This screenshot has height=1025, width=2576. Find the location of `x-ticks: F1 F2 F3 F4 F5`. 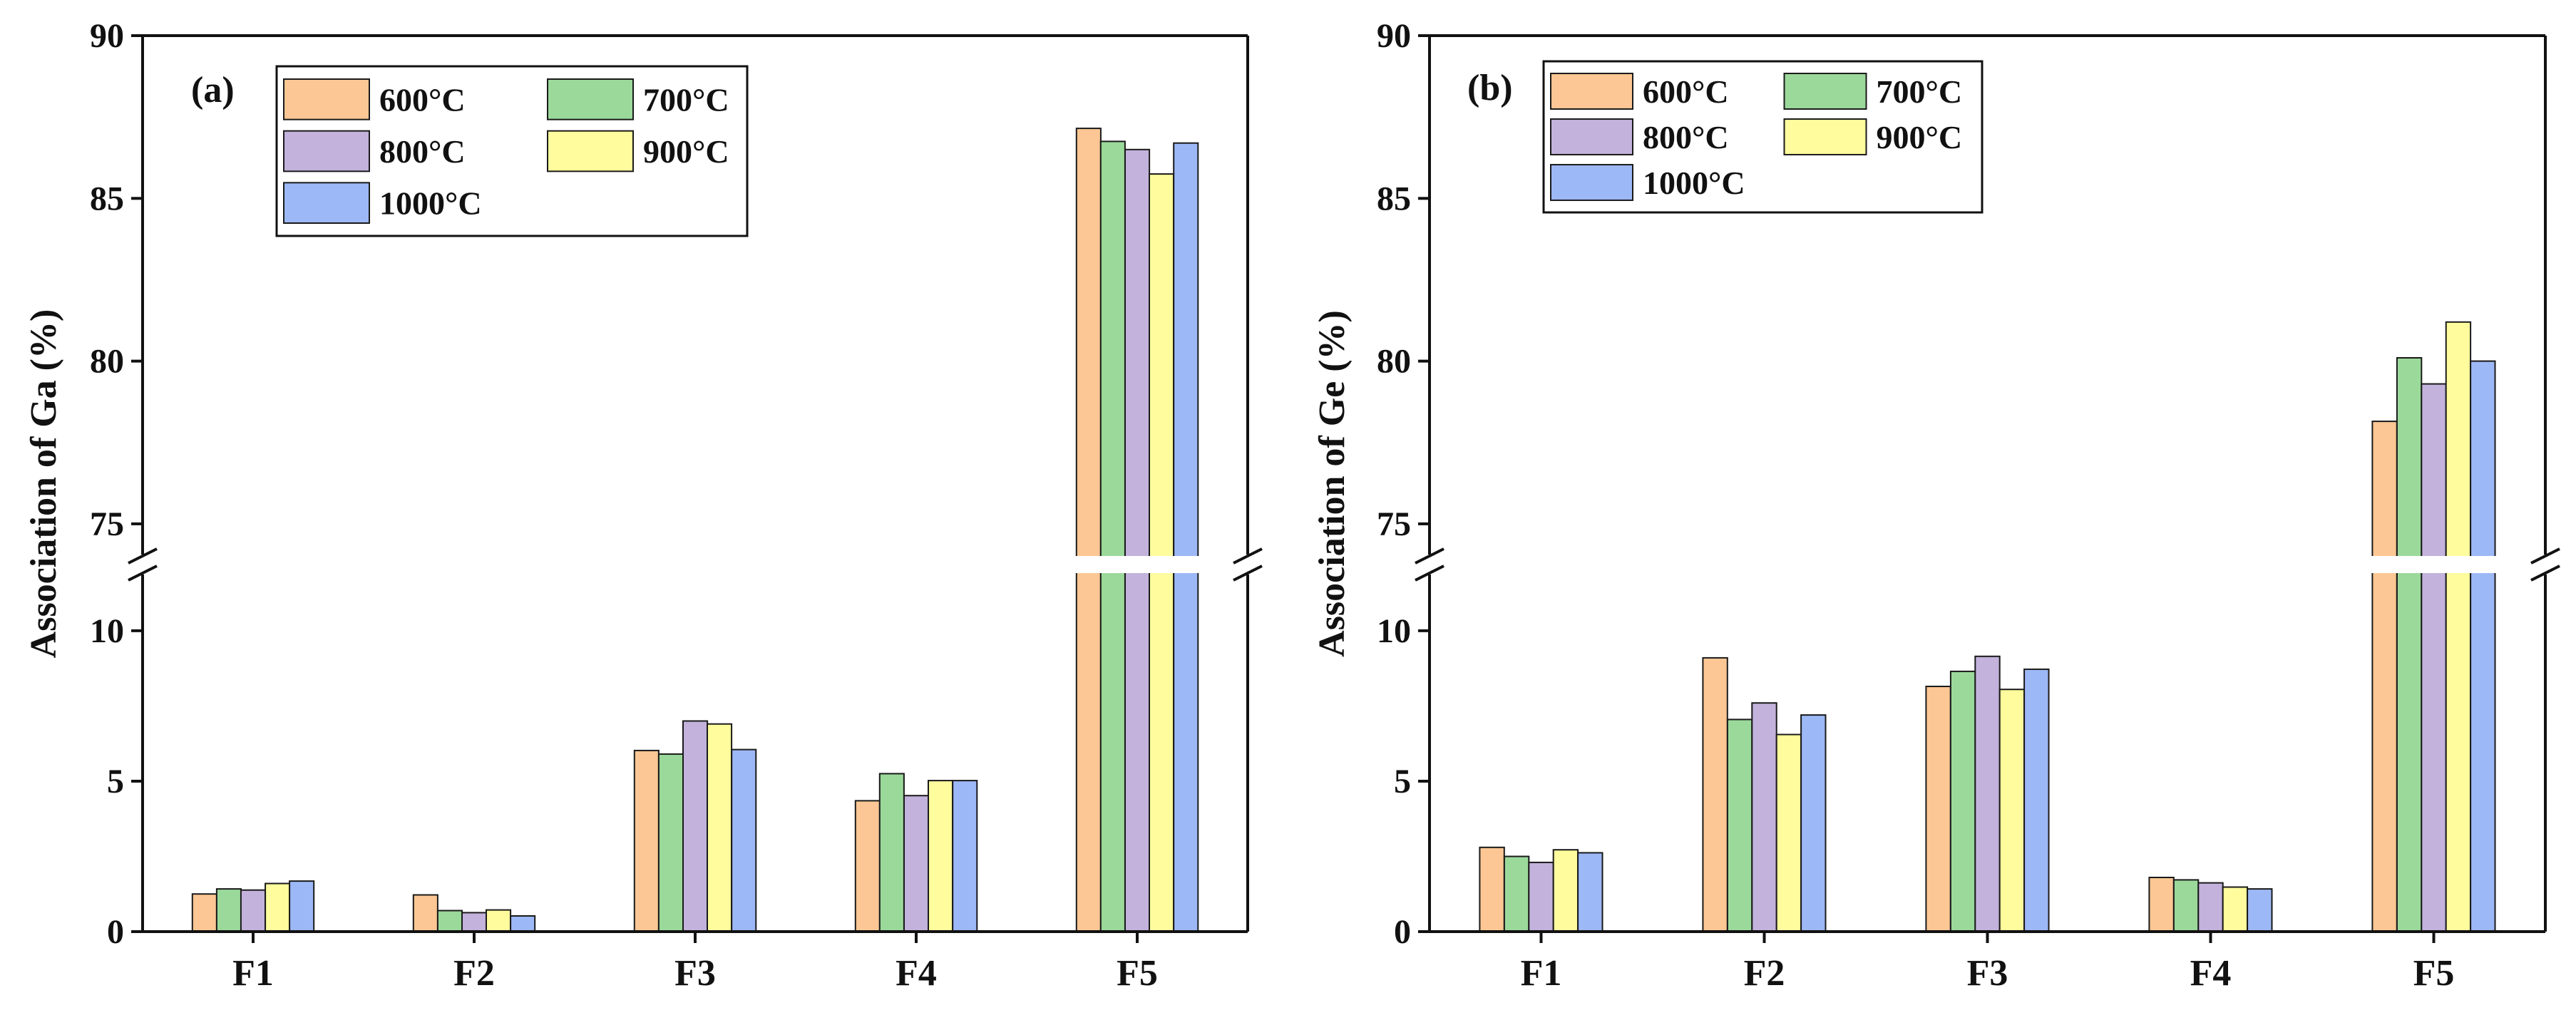

x-ticks: F1 F2 F3 F4 F5 is located at coordinates (1988, 963).